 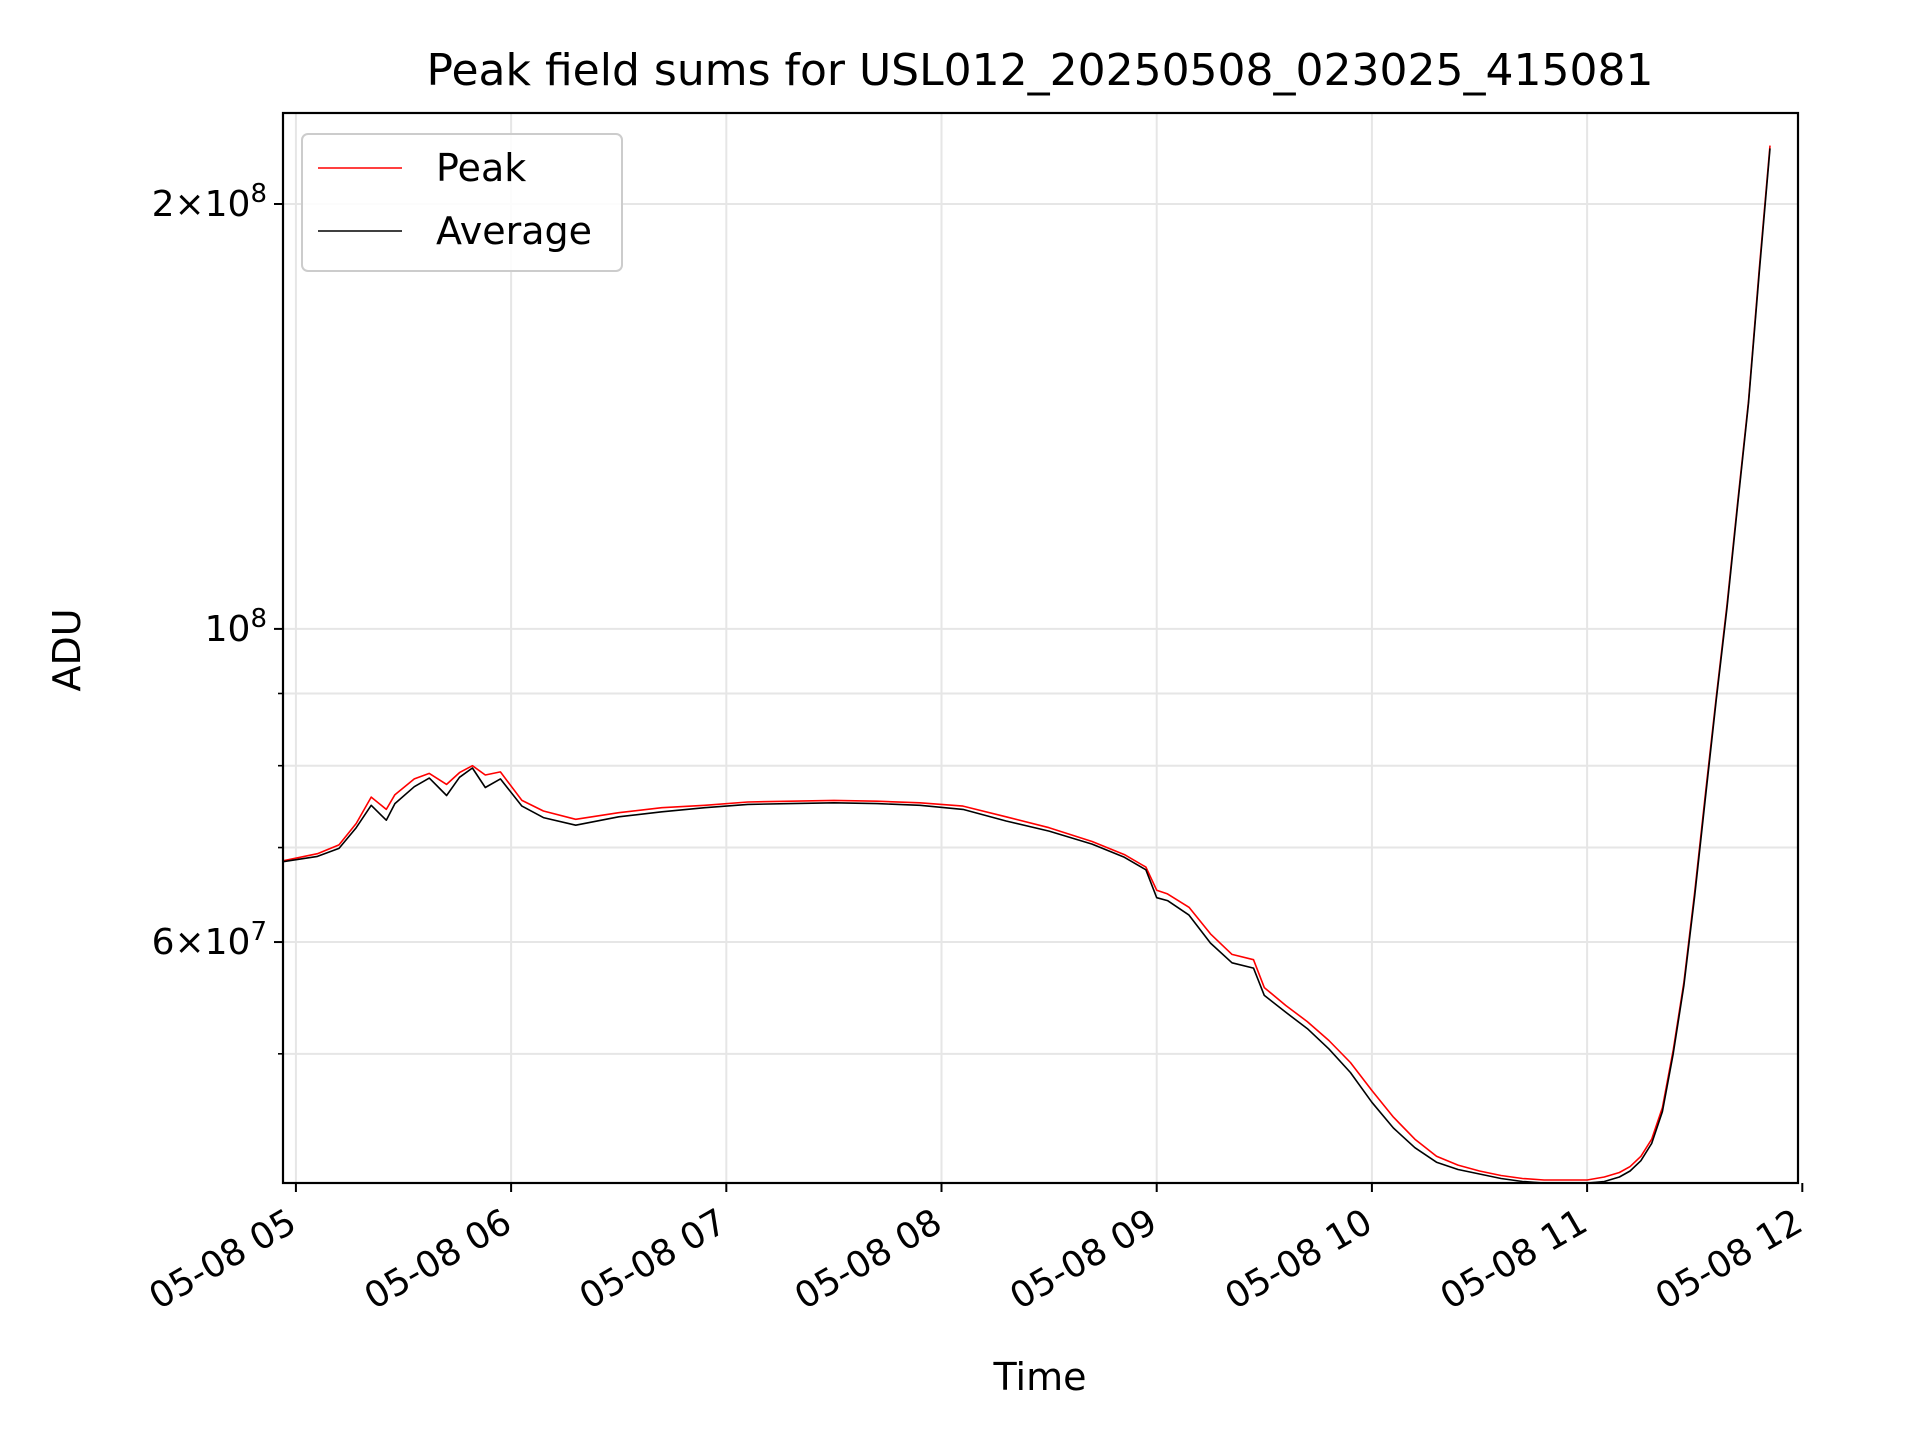 I want to click on y-tick-label: 6×107, so click(x=209, y=940).